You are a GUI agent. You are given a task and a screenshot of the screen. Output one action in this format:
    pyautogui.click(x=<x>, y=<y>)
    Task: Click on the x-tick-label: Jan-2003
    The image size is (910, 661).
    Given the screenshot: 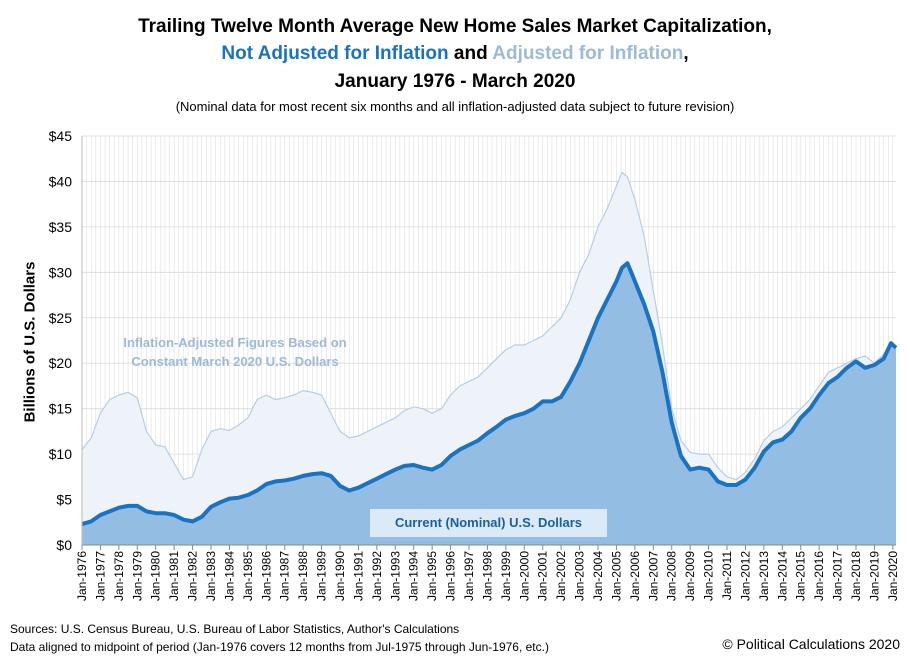 What is the action you would take?
    pyautogui.click(x=580, y=576)
    